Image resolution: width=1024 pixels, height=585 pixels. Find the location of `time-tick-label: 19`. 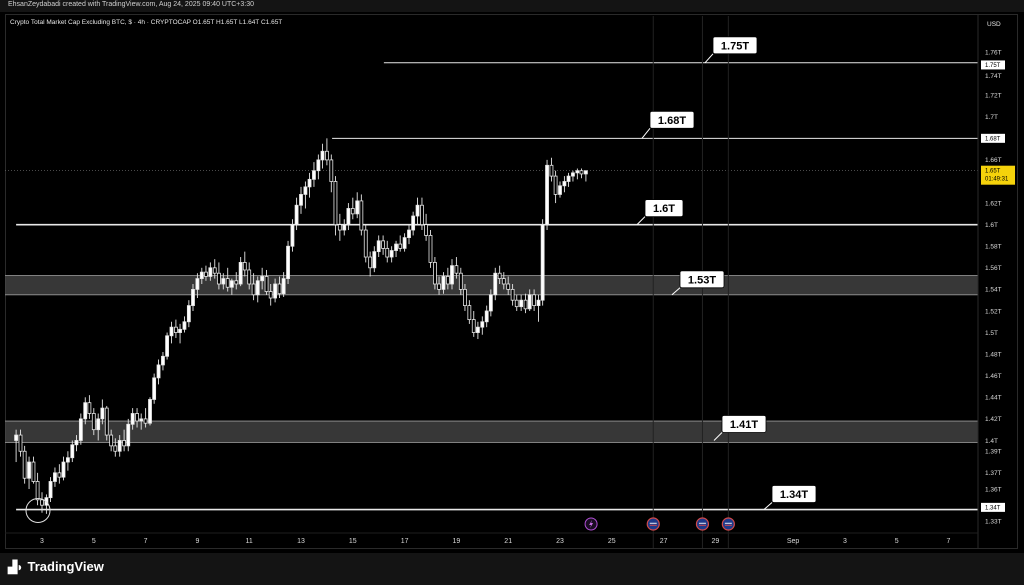

time-tick-label: 19 is located at coordinates (457, 541).